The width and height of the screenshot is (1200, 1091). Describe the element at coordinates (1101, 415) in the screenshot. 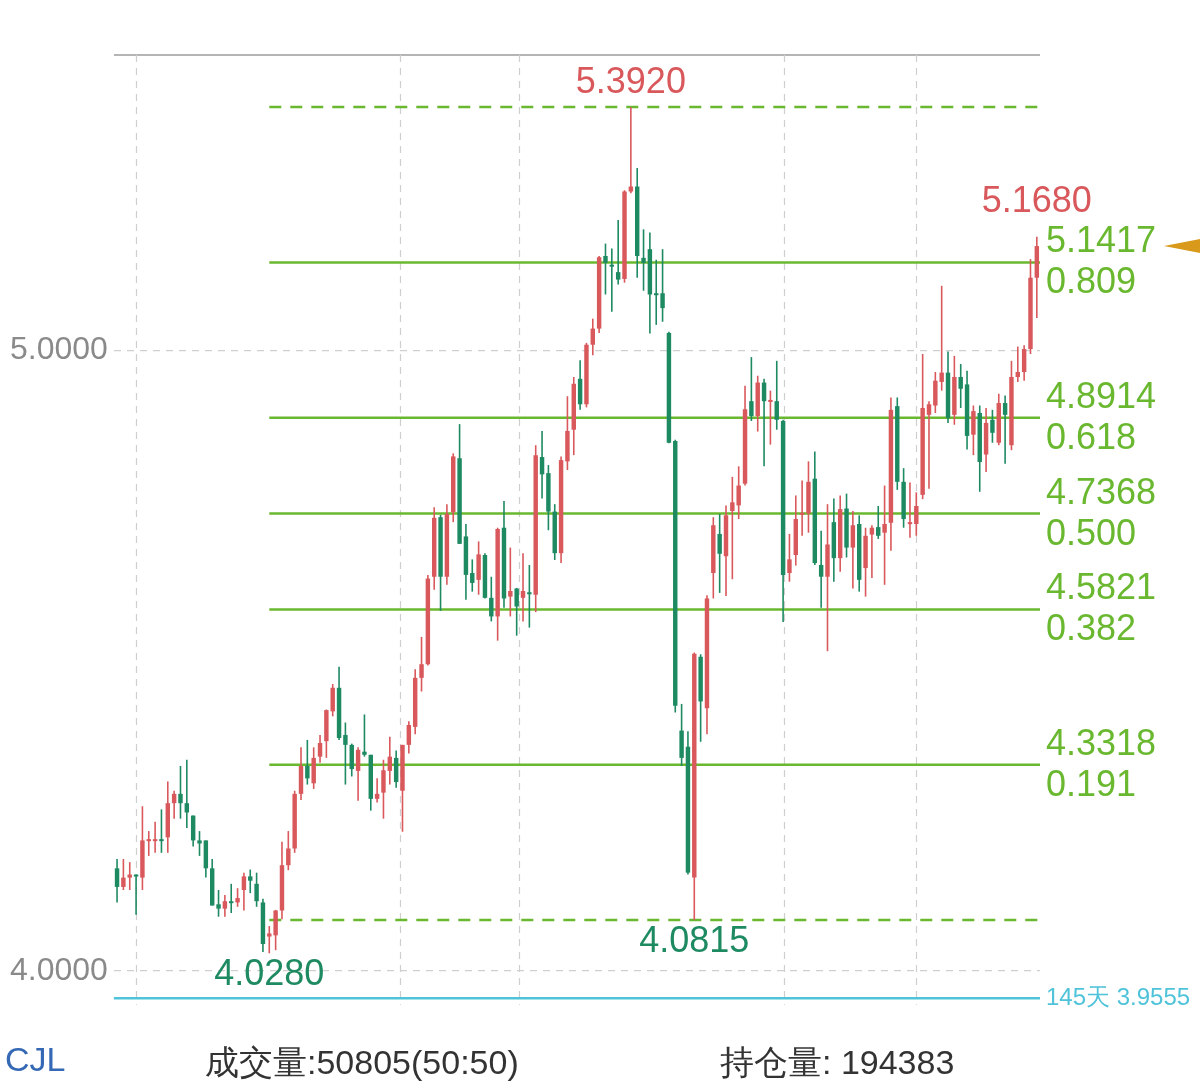

I see `ref-line-label: 4.8914 0.618` at that location.